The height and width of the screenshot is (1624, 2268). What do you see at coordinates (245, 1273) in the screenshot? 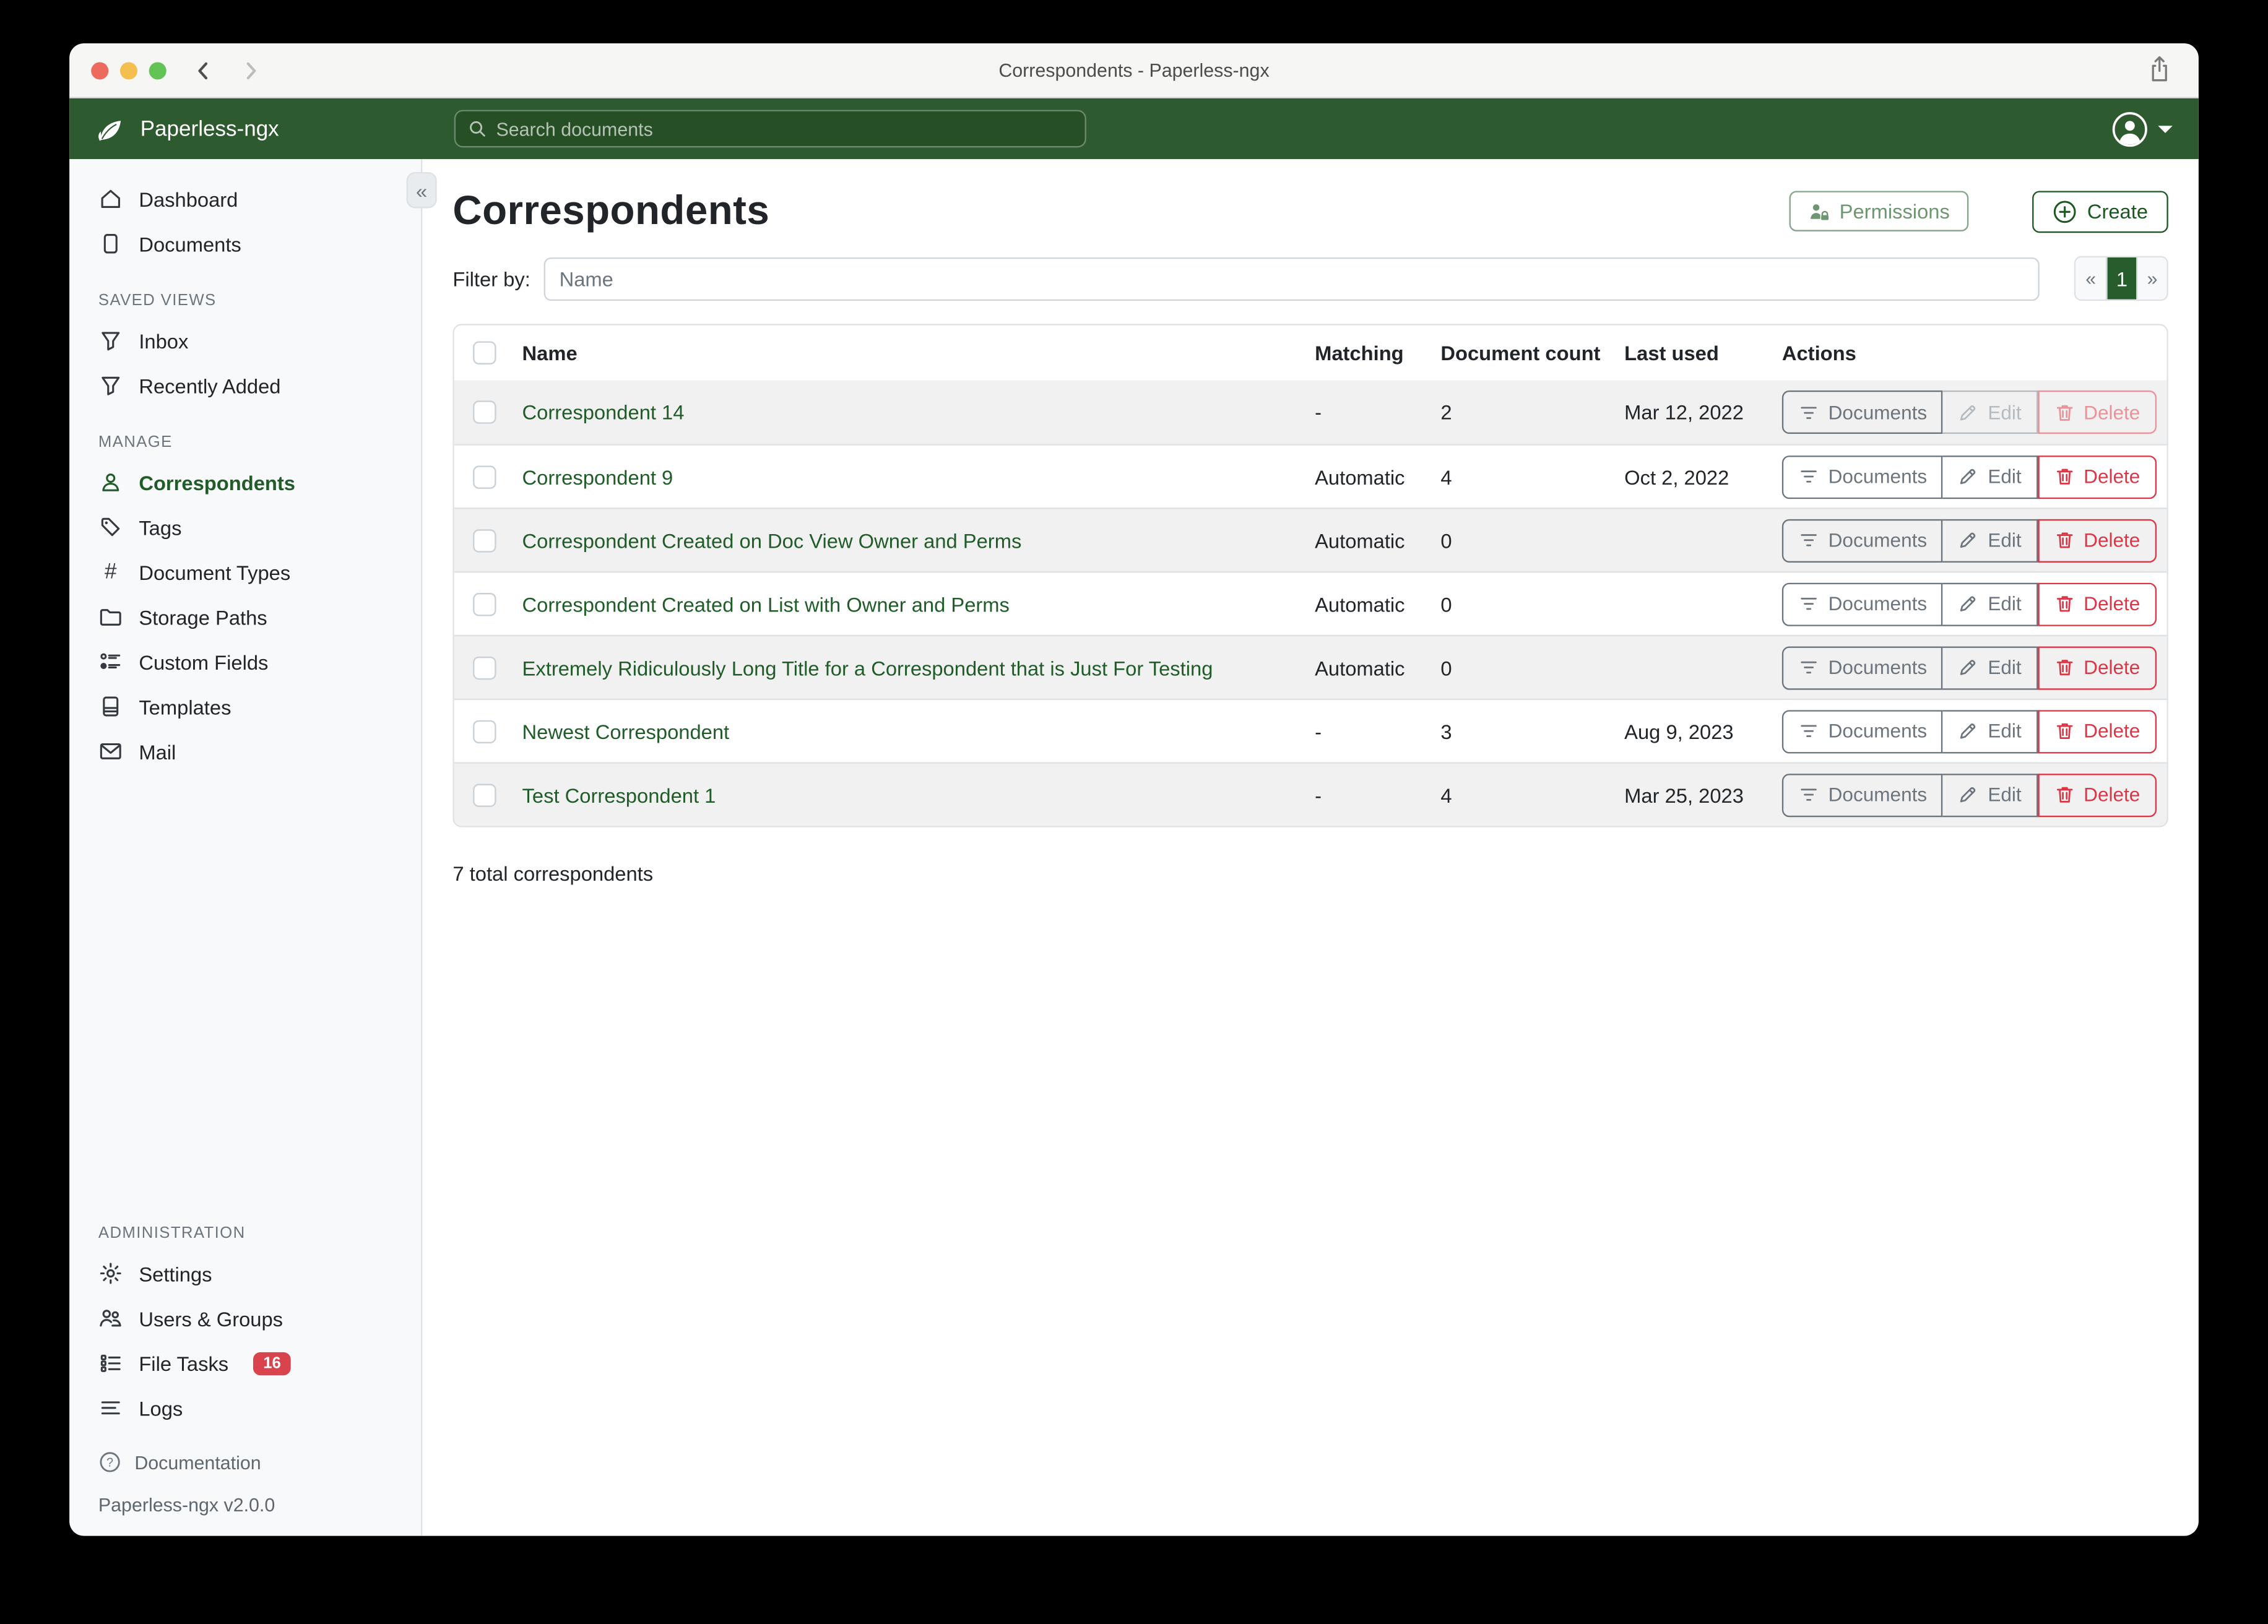
I see `sidebar-item-settings: Settings` at bounding box center [245, 1273].